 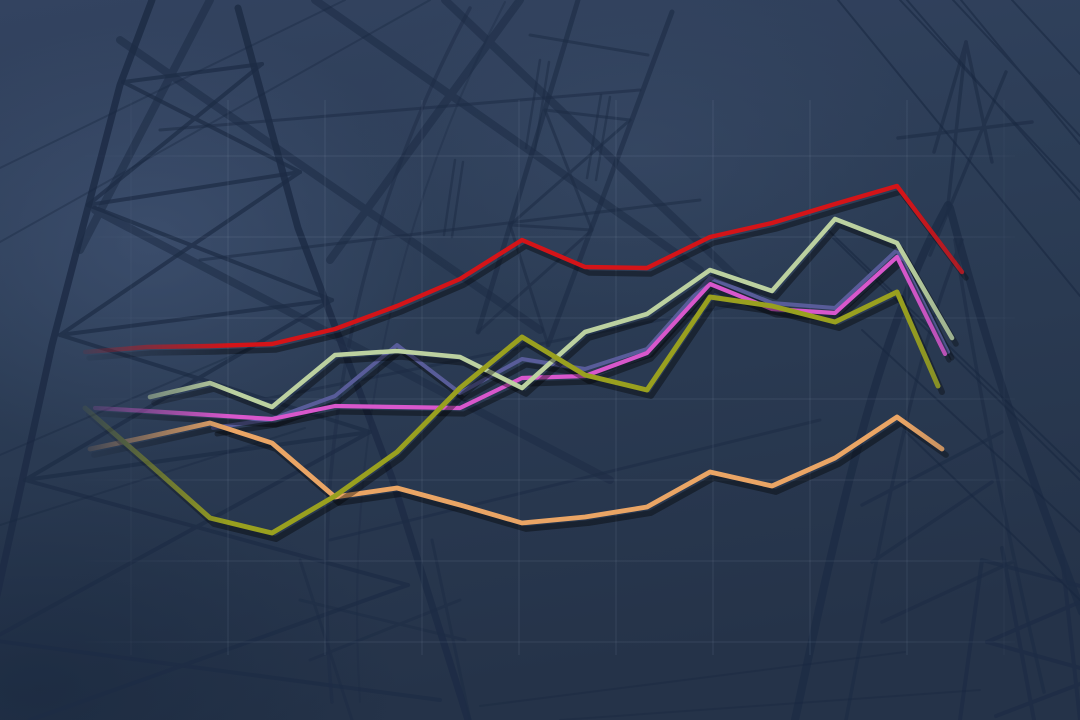 What do you see at coordinates (200, 595) in the screenshot?
I see `corner-shadow` at bounding box center [200, 595].